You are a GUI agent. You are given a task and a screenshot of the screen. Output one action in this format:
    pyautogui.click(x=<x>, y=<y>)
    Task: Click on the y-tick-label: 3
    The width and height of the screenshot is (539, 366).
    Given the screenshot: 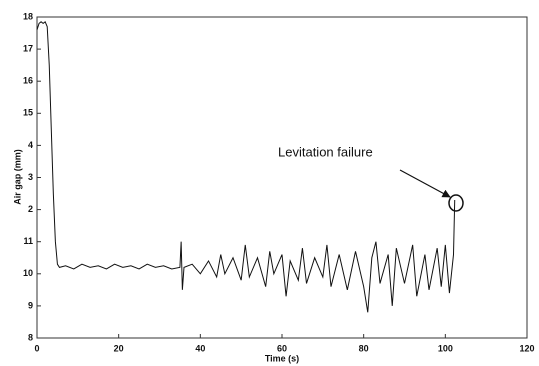 What is the action you would take?
    pyautogui.click(x=30, y=177)
    